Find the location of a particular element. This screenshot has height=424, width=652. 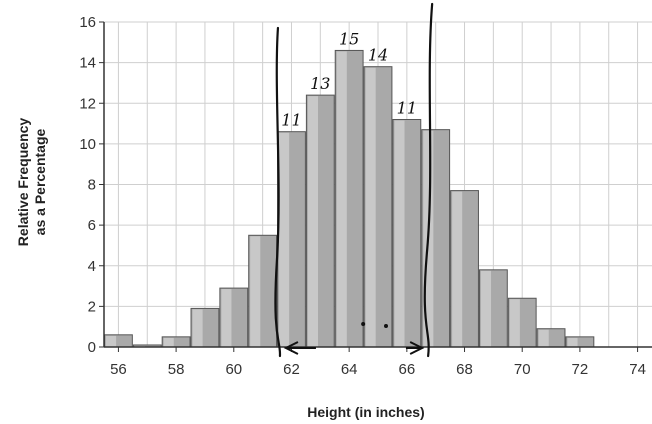

x-tick-label: 74 is located at coordinates (637, 369).